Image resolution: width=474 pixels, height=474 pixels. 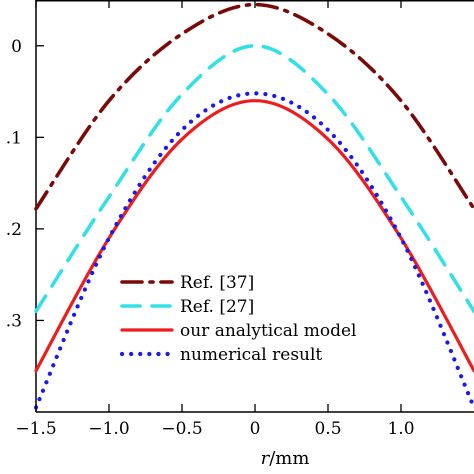 I want to click on x-axis-unit: /mm, so click(x=289, y=458).